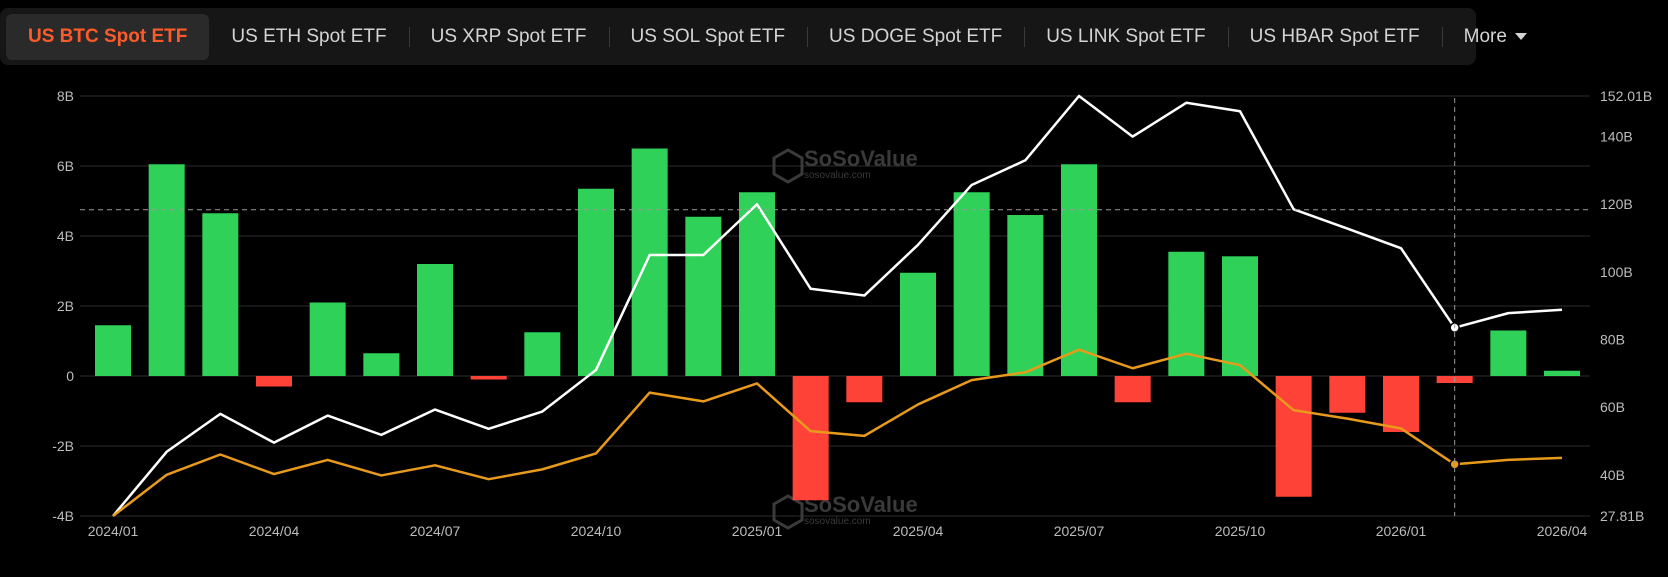  I want to click on left-axis-label: 8B, so click(65, 96).